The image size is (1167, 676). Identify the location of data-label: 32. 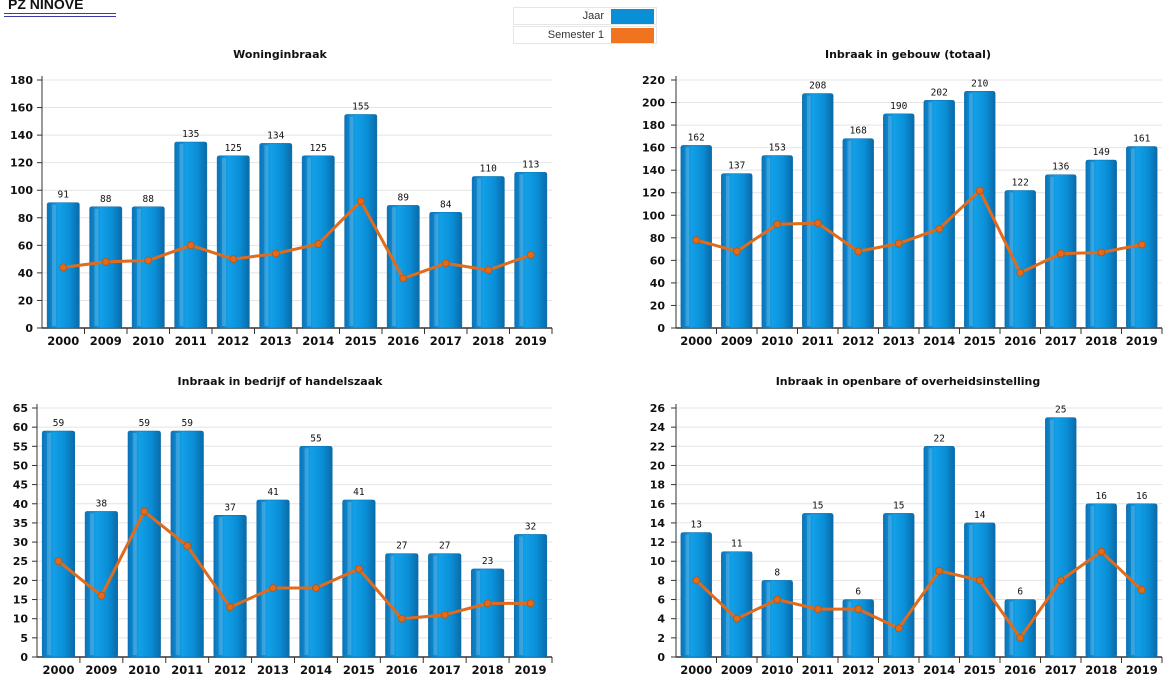
(530, 526).